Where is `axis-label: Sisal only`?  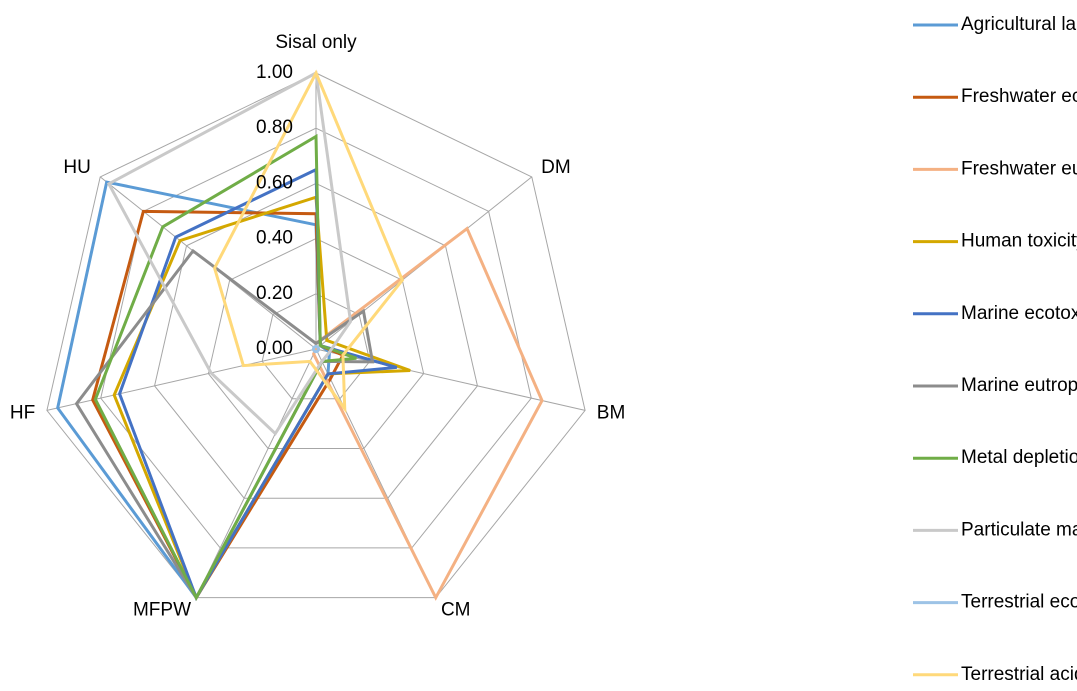 axis-label: Sisal only is located at coordinates (316, 42).